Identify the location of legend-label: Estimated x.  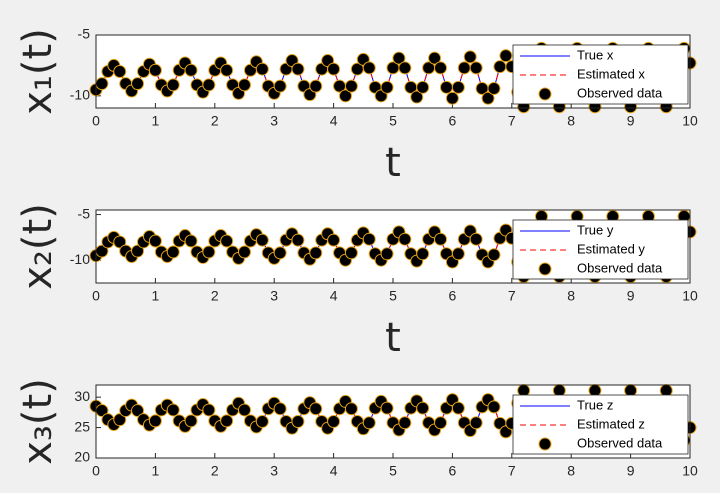
(611, 73).